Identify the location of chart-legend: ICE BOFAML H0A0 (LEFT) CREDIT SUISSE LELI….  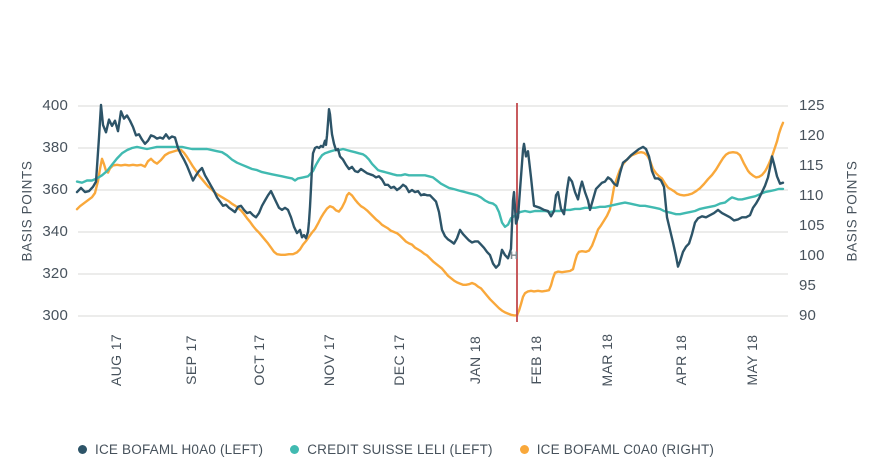
(396, 449).